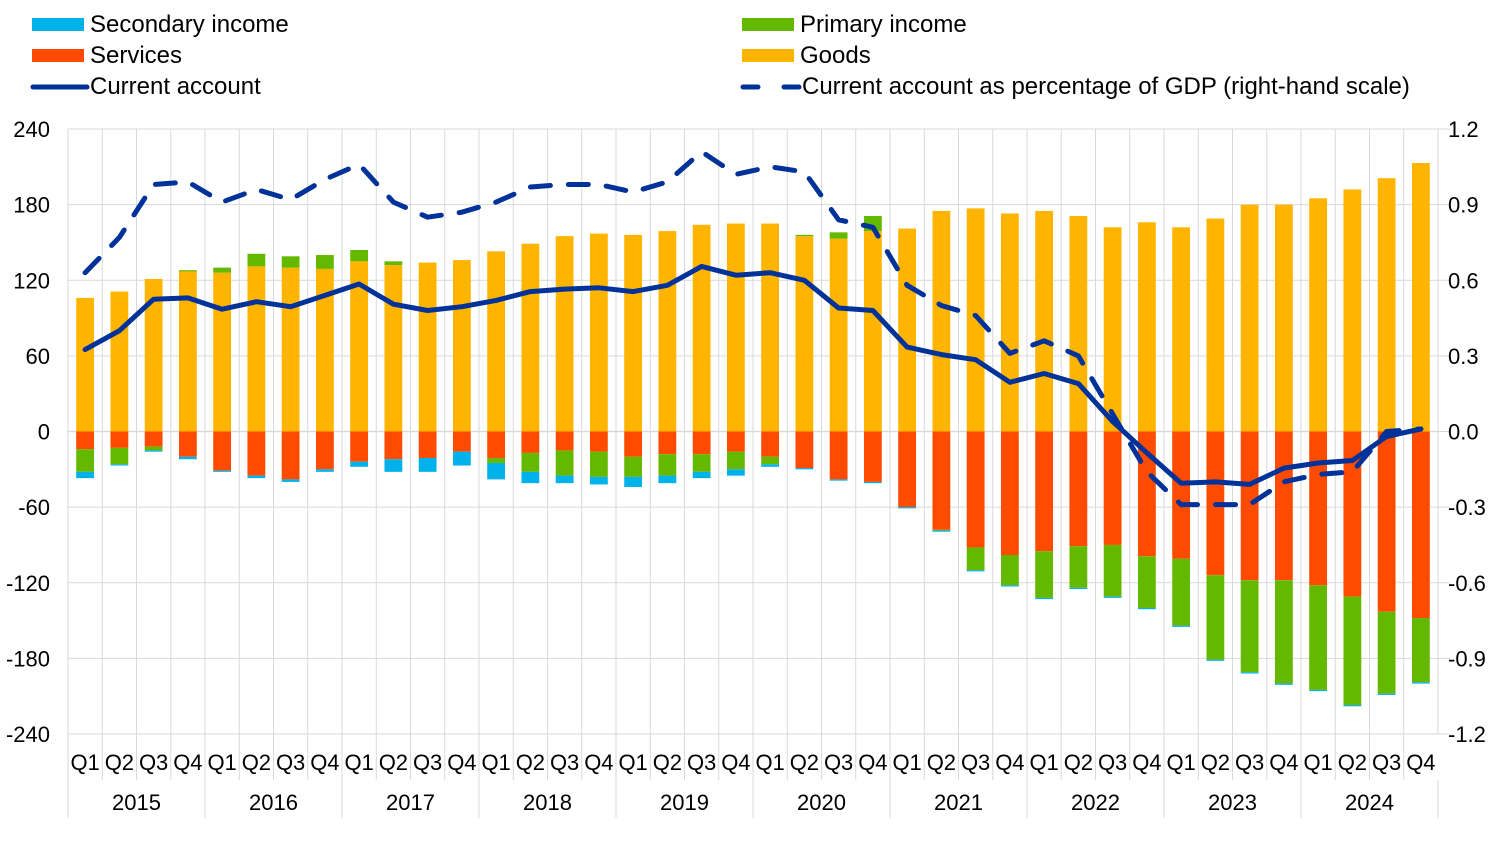 Image resolution: width=1500 pixels, height=855 pixels. I want to click on right-axis: 1.2 0.9 0.6 0.3 0.0 -0.3 -0.6 -0.9 -1.2, so click(1467, 432).